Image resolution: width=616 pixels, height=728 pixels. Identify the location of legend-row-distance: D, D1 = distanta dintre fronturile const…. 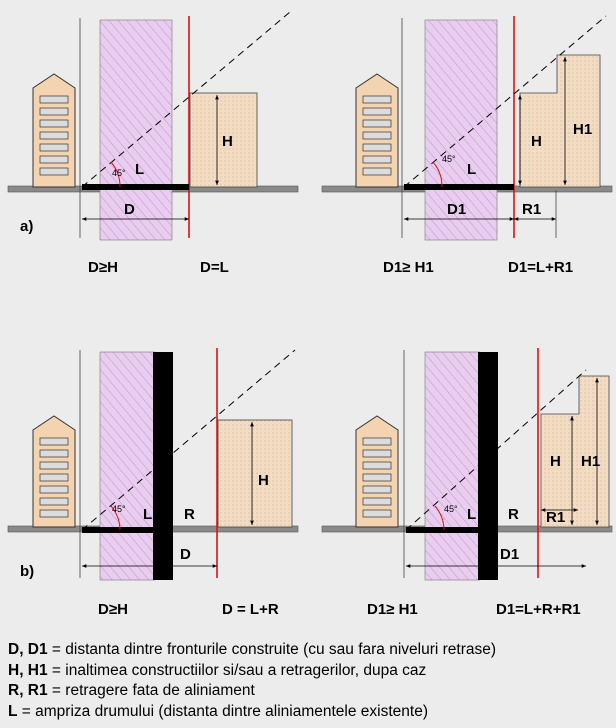
(312, 650).